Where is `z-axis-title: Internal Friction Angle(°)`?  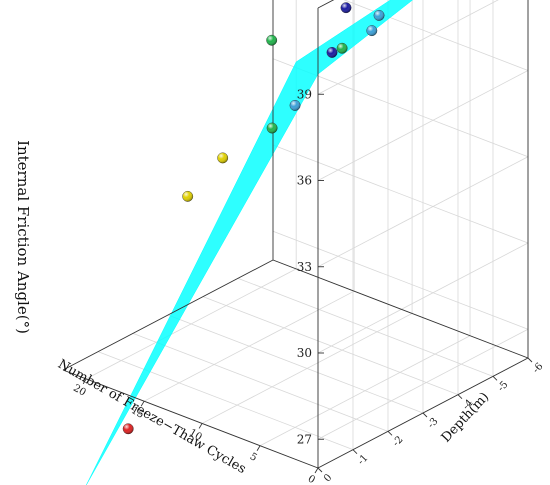 z-axis-title: Internal Friction Angle(°) is located at coordinates (23, 237).